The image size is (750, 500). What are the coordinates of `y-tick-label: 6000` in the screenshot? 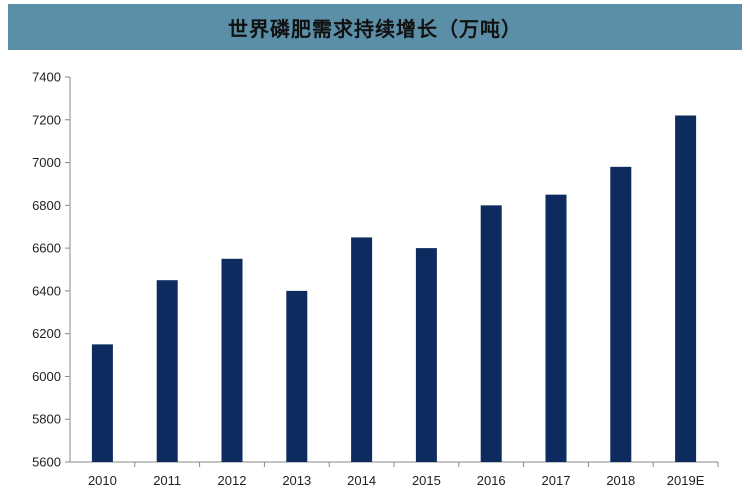 It's located at (46, 376).